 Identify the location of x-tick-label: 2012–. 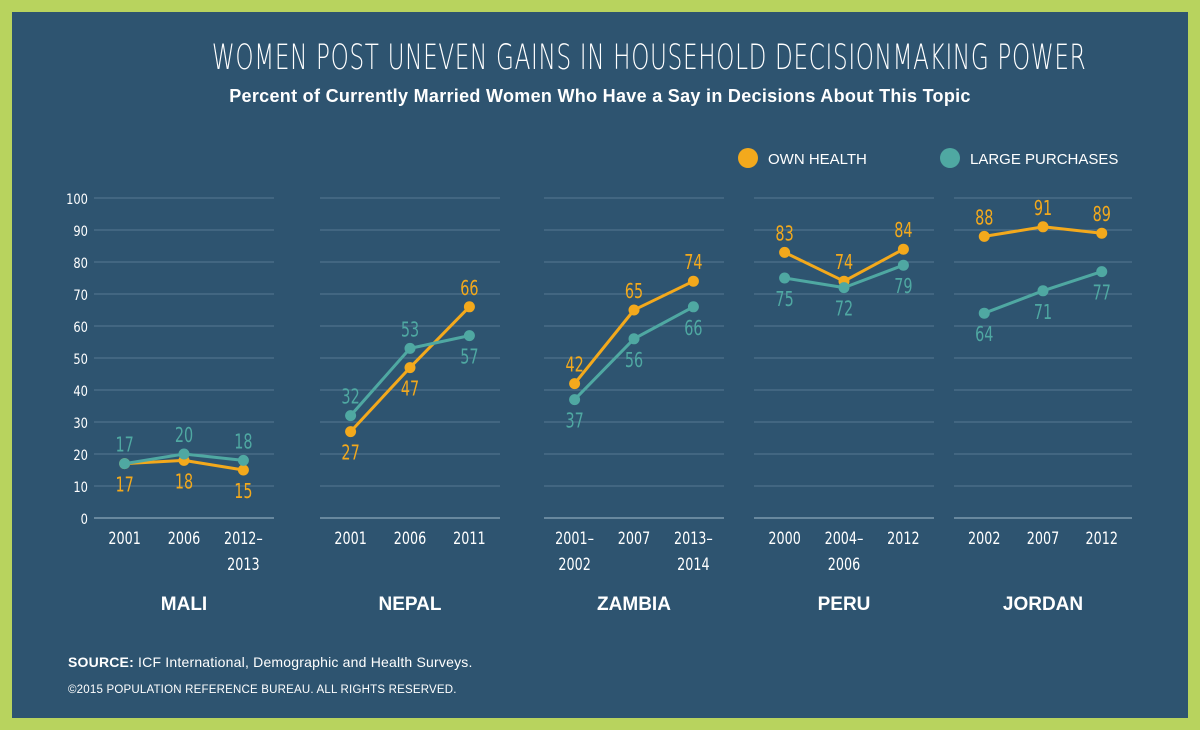
(243, 538).